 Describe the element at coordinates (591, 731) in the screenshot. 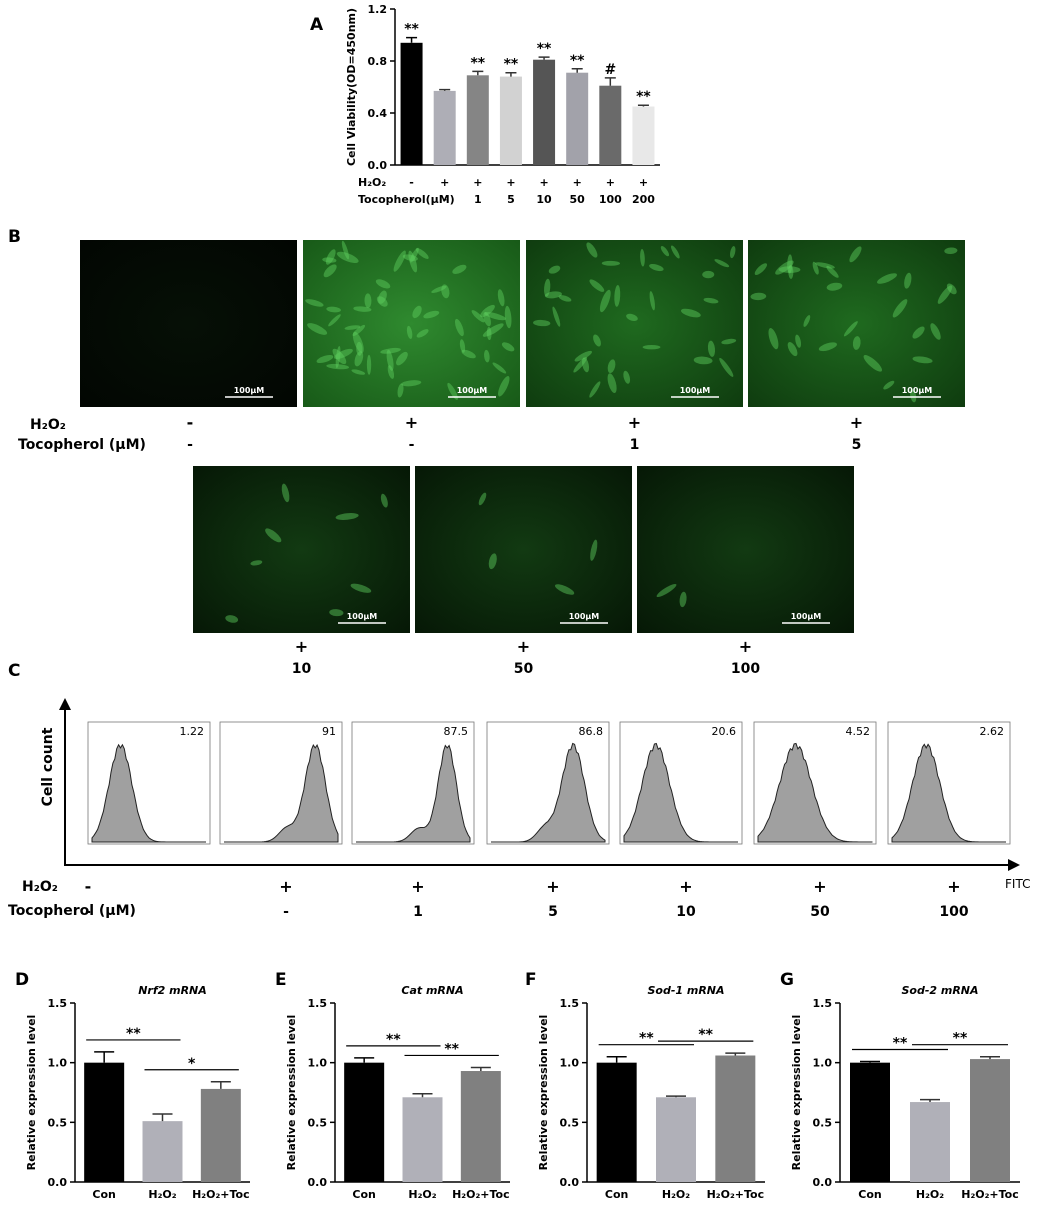

I see `percent-label: 86.8` at that location.